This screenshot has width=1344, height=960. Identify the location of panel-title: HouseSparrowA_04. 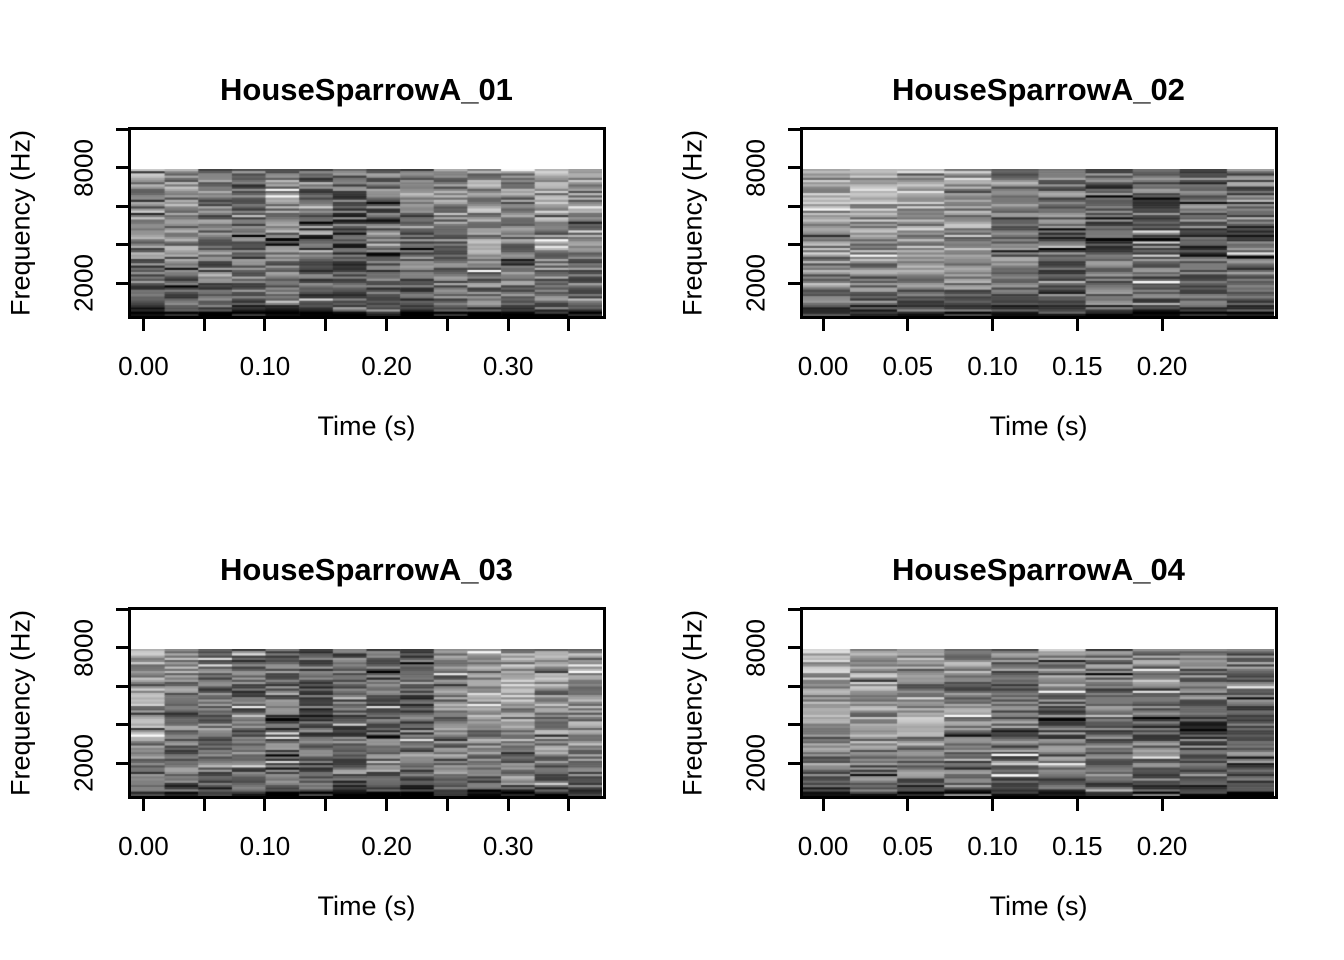
(1038, 569).